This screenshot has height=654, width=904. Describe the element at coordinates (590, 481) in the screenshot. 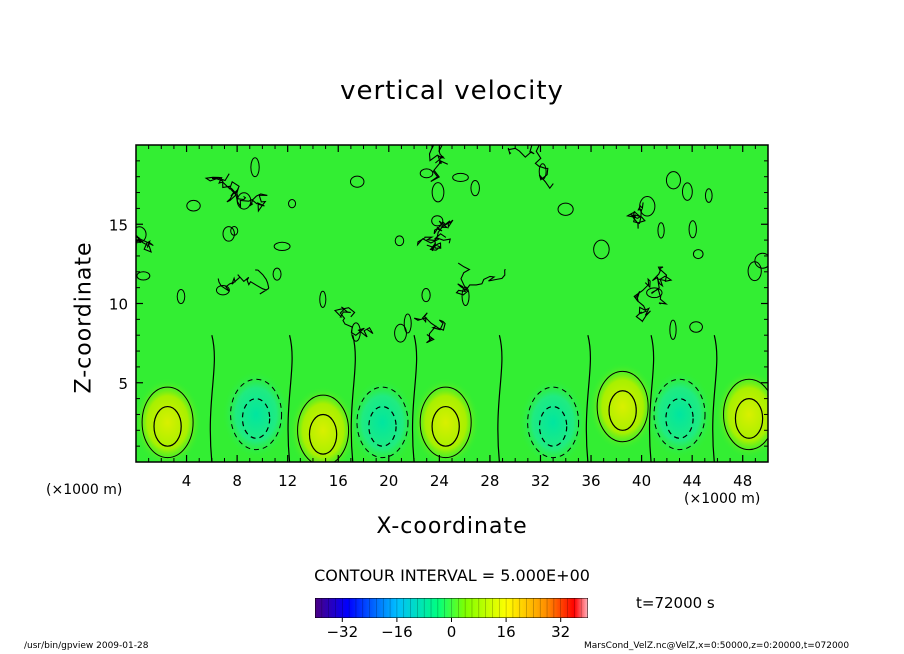

I see `x-tick-label: 36` at that location.